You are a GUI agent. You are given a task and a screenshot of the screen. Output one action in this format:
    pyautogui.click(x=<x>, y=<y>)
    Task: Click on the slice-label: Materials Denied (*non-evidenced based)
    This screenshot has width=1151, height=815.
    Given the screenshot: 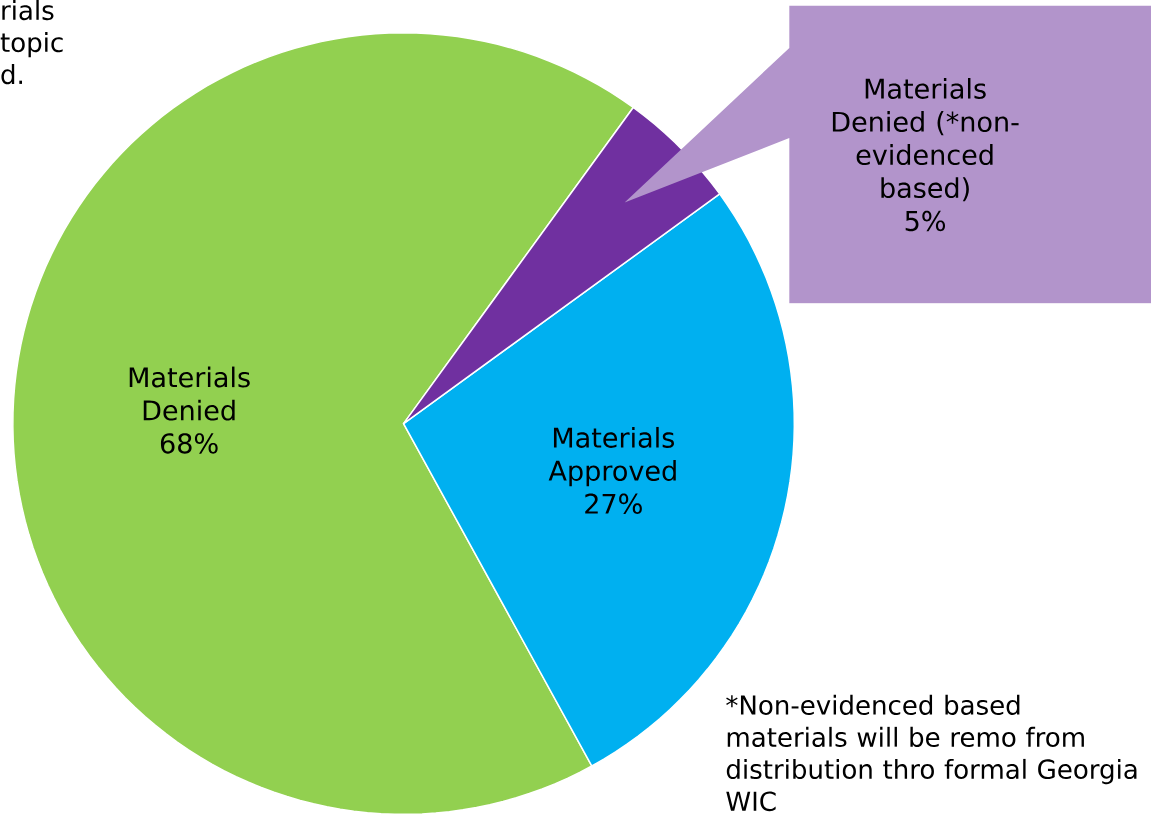 What is the action you would take?
    pyautogui.click(x=925, y=139)
    